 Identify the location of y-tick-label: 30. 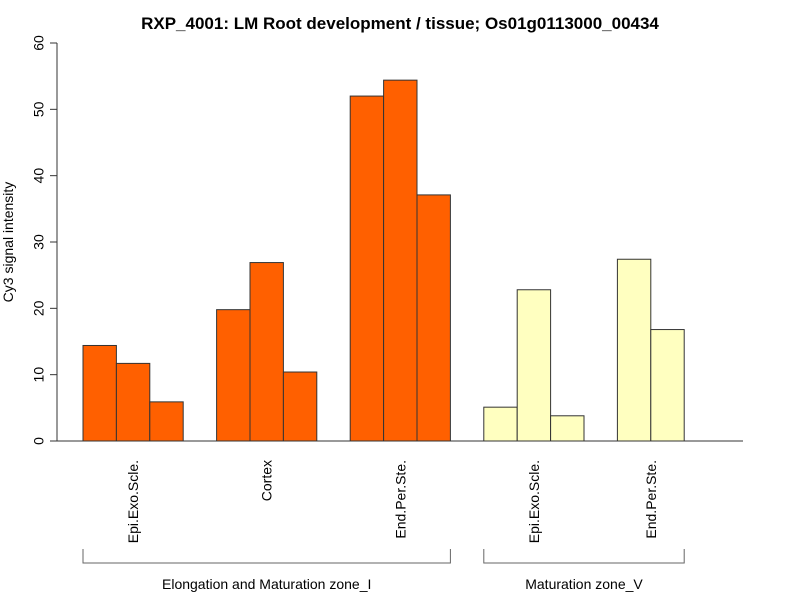
(39, 242).